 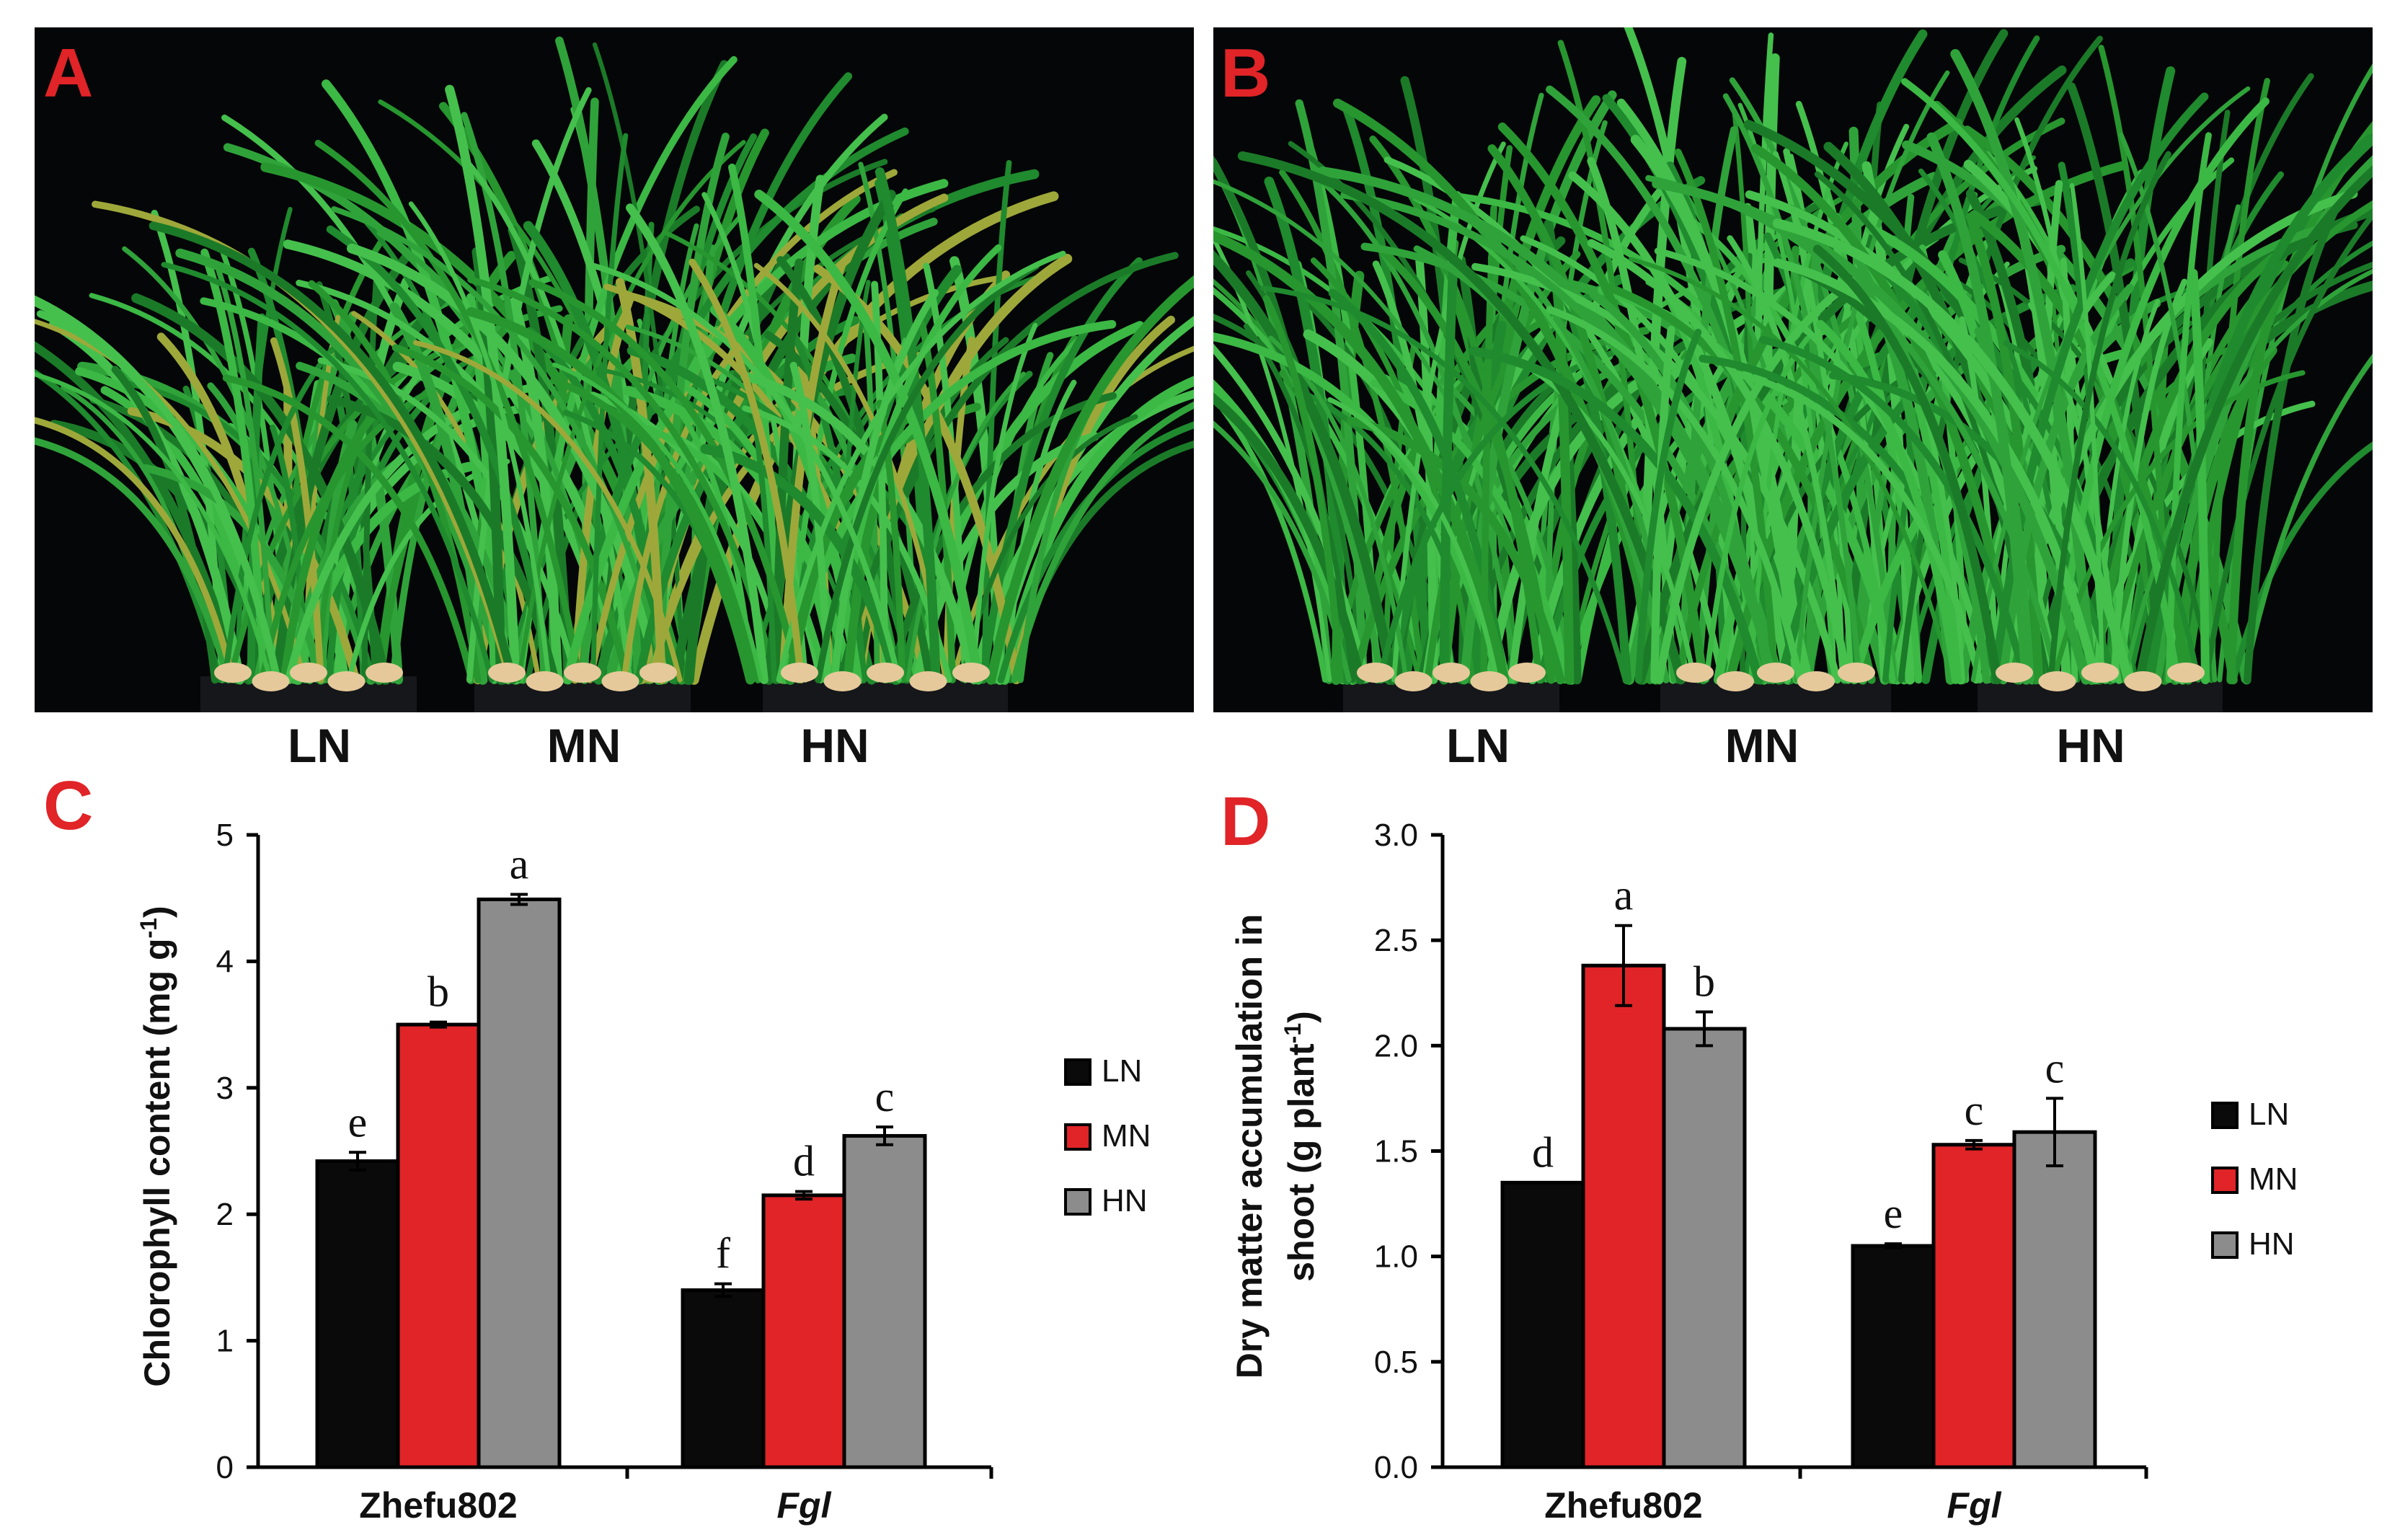 What do you see at coordinates (1396, 940) in the screenshot?
I see `y-tick-label: 2.5` at bounding box center [1396, 940].